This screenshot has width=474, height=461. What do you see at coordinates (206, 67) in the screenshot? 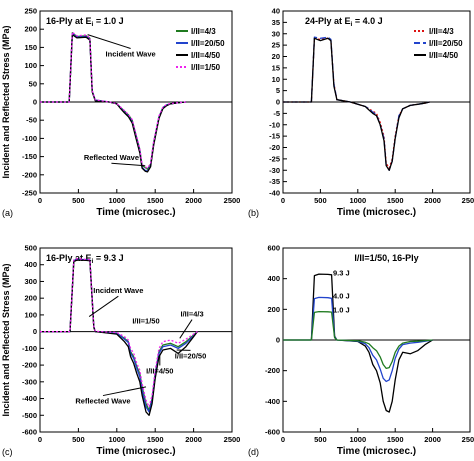
I see `legend-label: I/II=1/50` at bounding box center [206, 67].